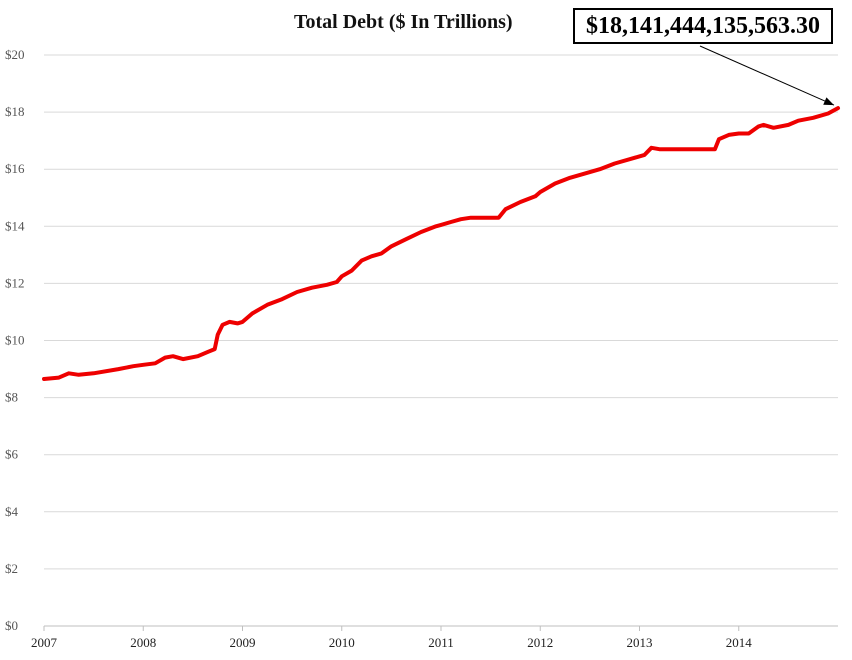  What do you see at coordinates (11, 625) in the screenshot?
I see `y-tick-label: $0` at bounding box center [11, 625].